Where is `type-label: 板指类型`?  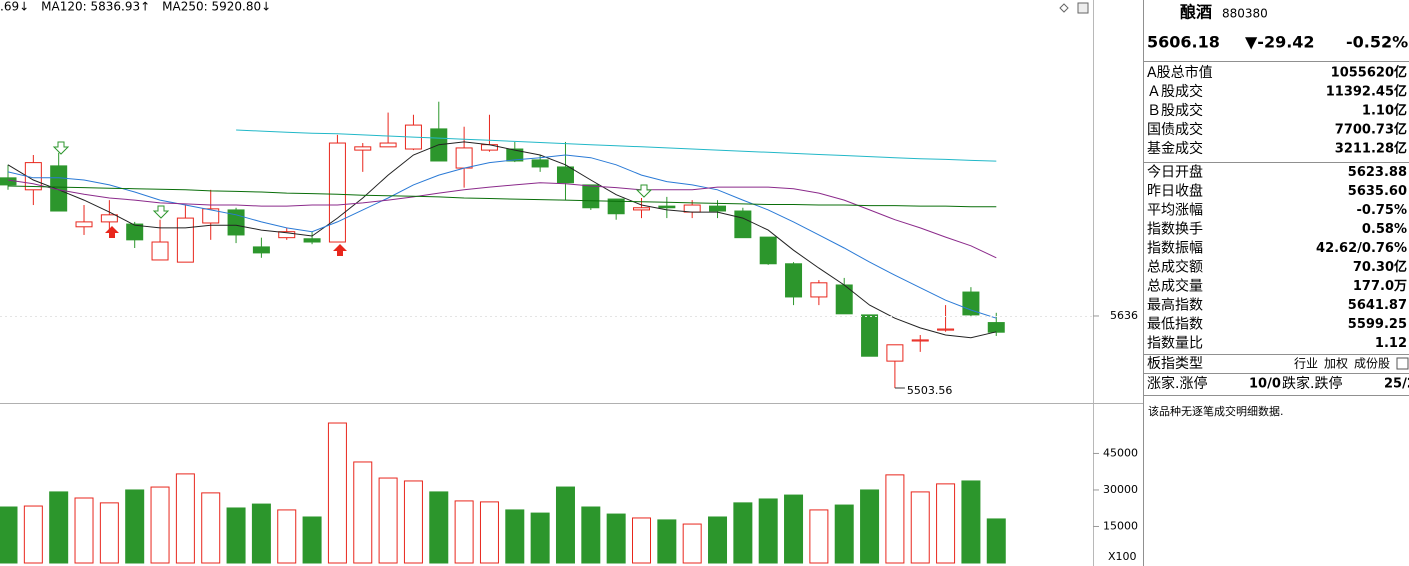 type-label: 板指类型 is located at coordinates (1175, 364).